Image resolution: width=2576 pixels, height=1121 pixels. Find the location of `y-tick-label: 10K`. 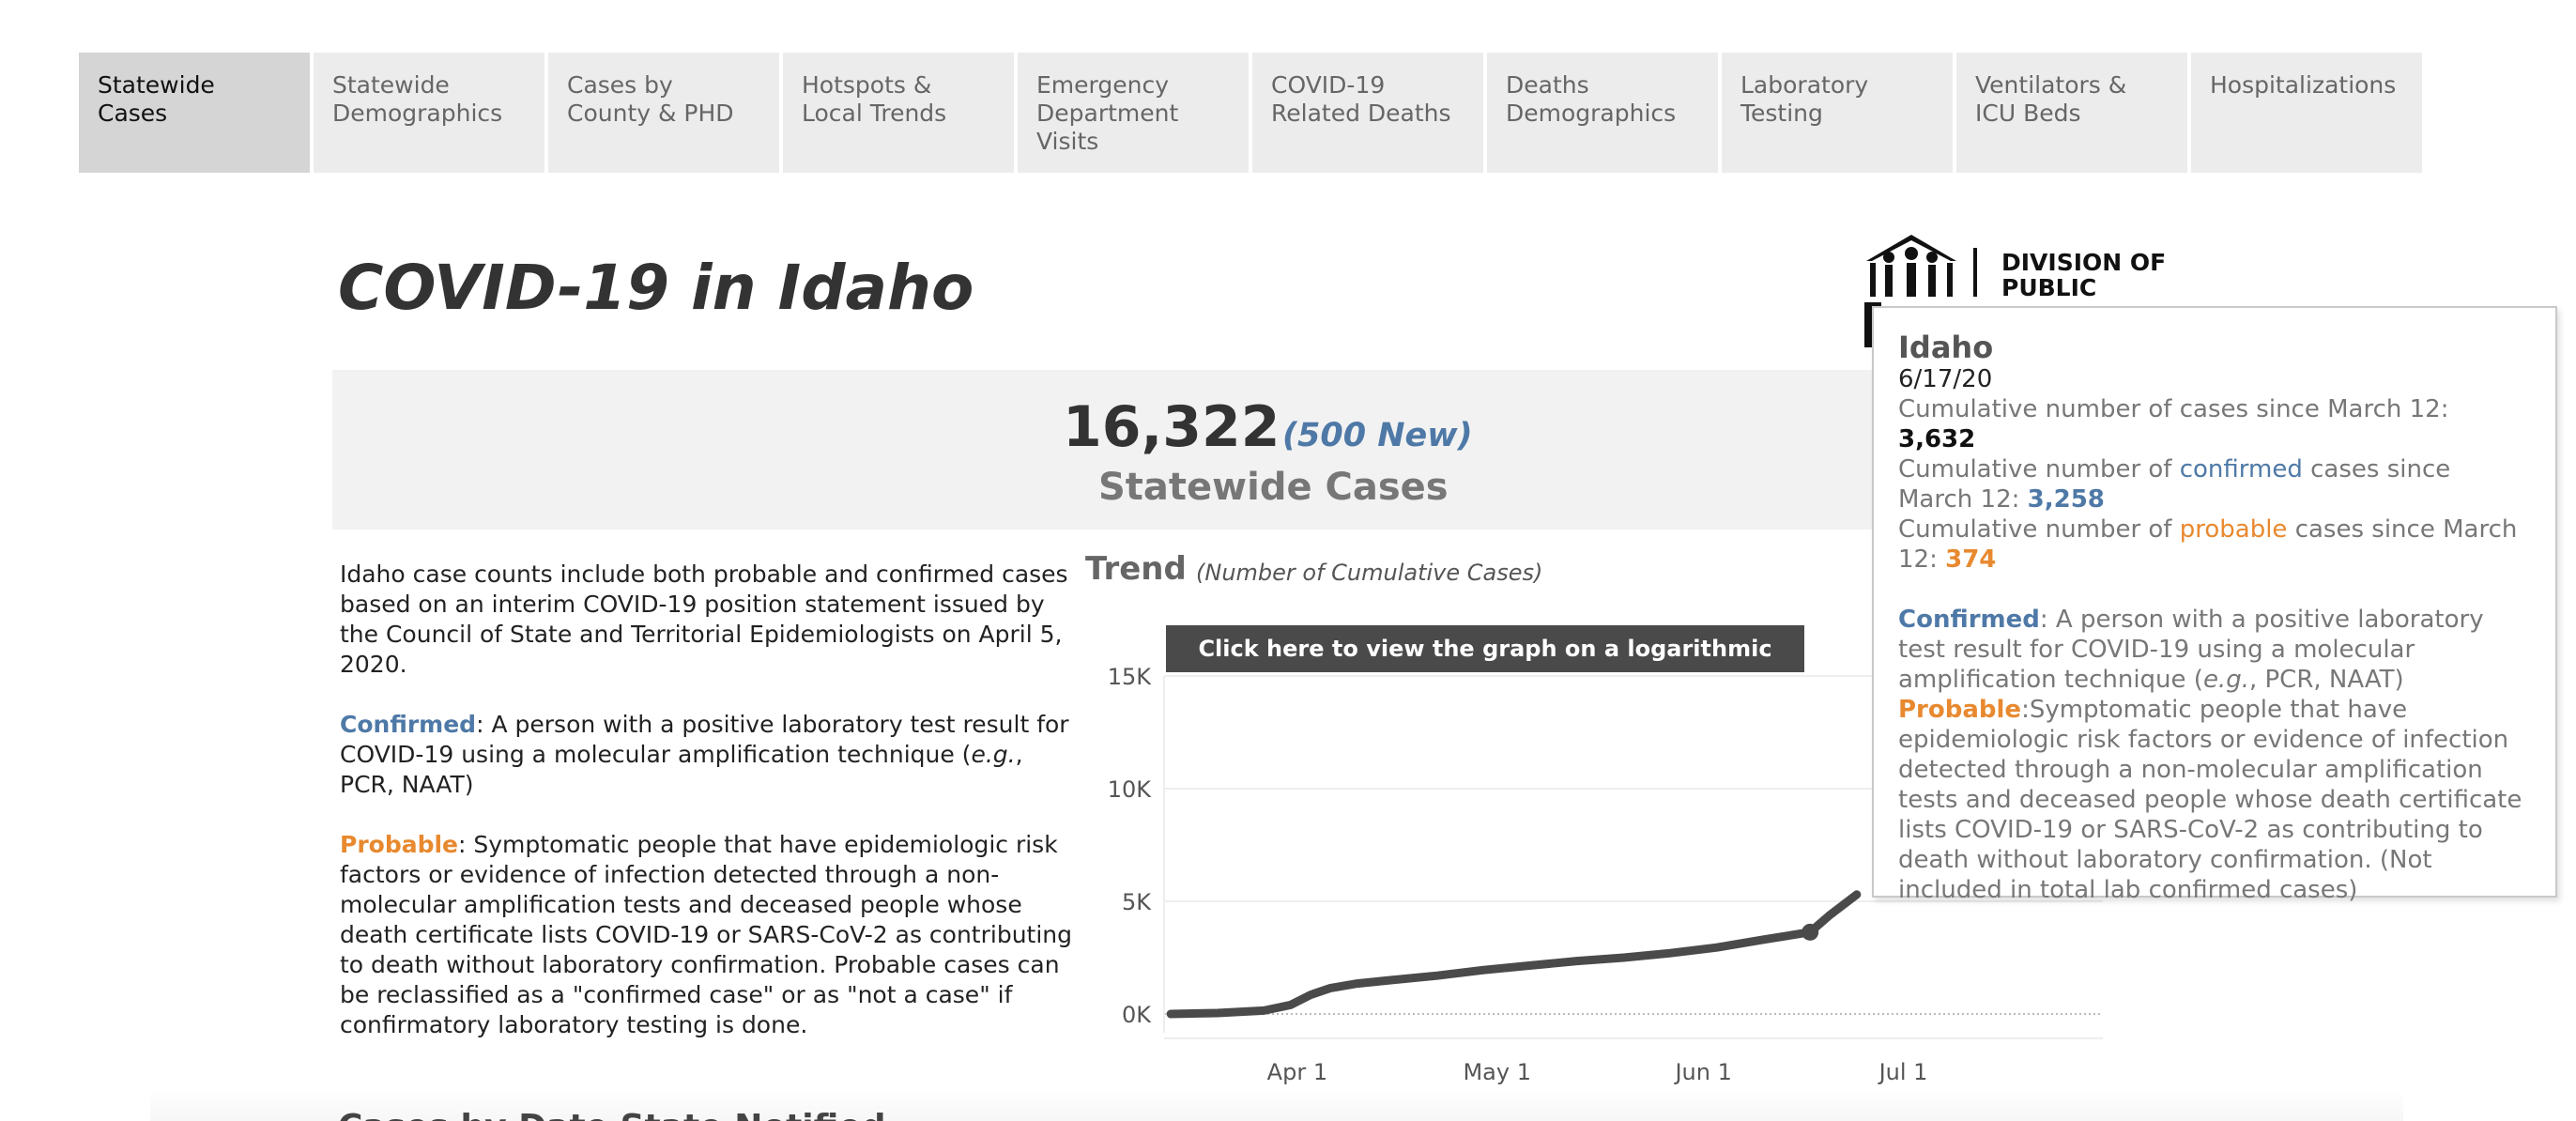

y-tick-label: 10K is located at coordinates (1130, 790).